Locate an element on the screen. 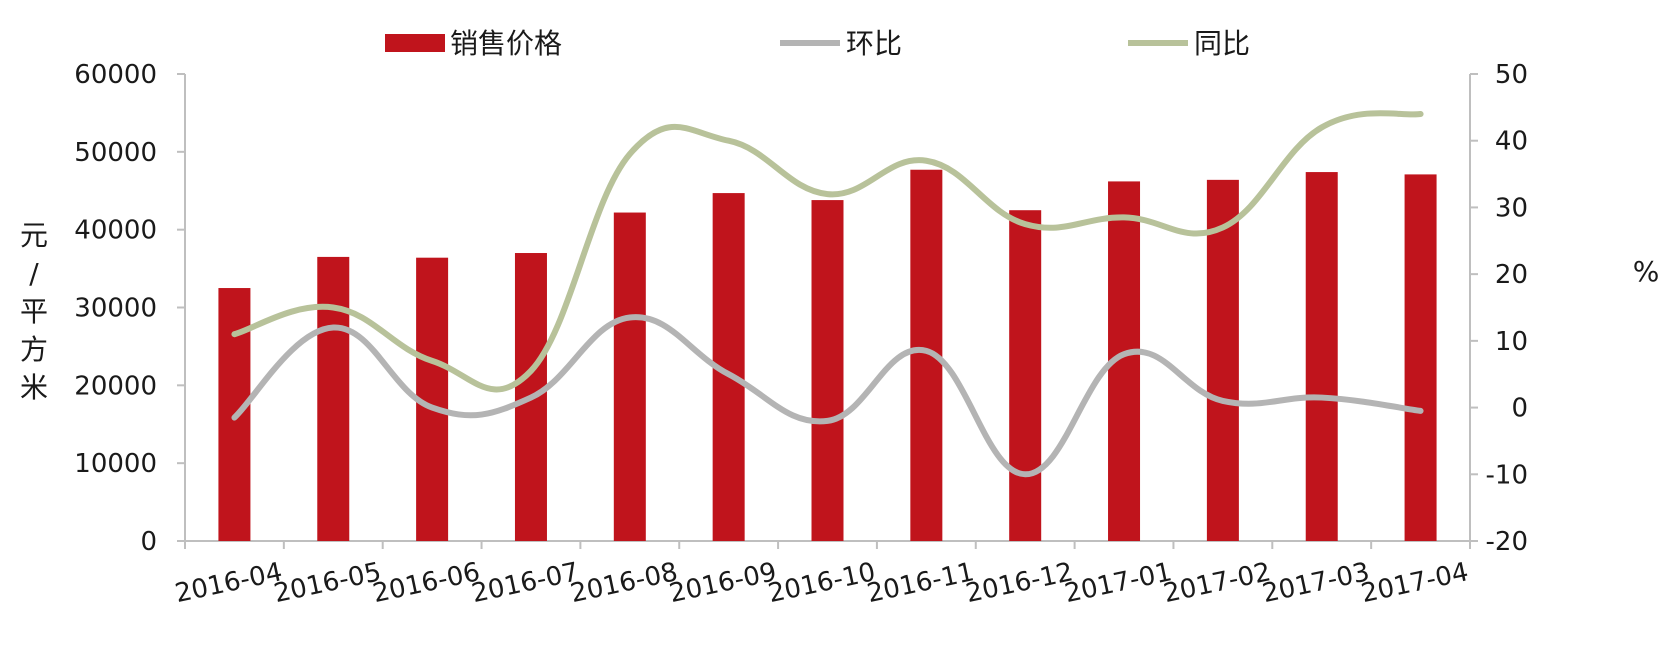 The height and width of the screenshot is (652, 1662). left-axis-title-char: 平 is located at coordinates (34, 311).